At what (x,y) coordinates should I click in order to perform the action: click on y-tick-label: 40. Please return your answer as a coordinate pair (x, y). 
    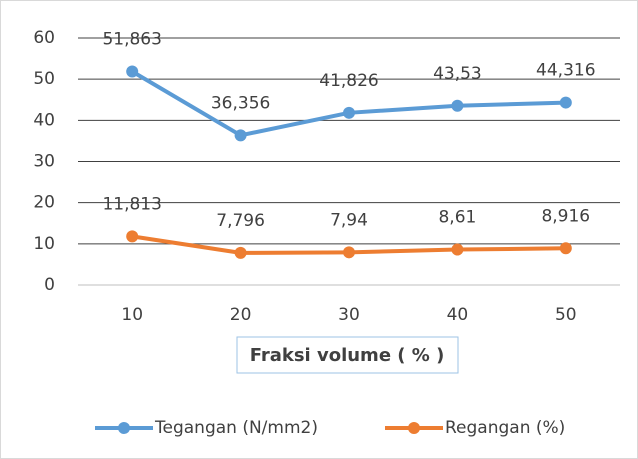
    Looking at the image, I should click on (44, 120).